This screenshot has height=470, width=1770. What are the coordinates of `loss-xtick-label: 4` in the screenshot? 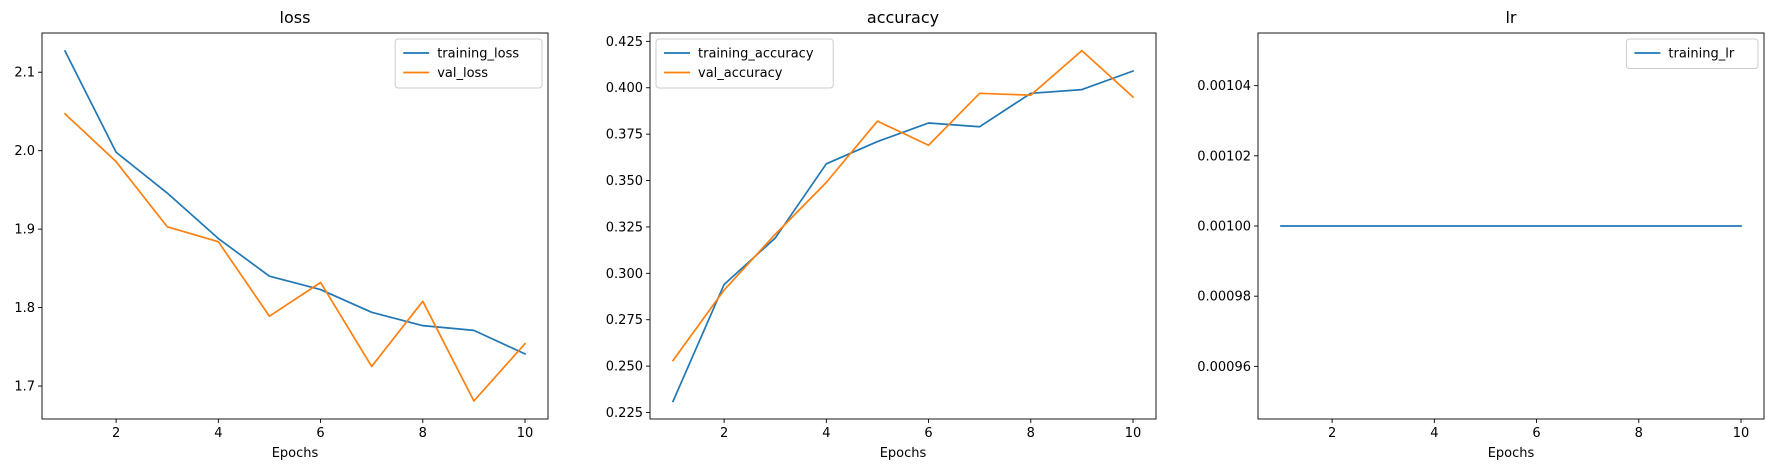 It's located at (218, 433).